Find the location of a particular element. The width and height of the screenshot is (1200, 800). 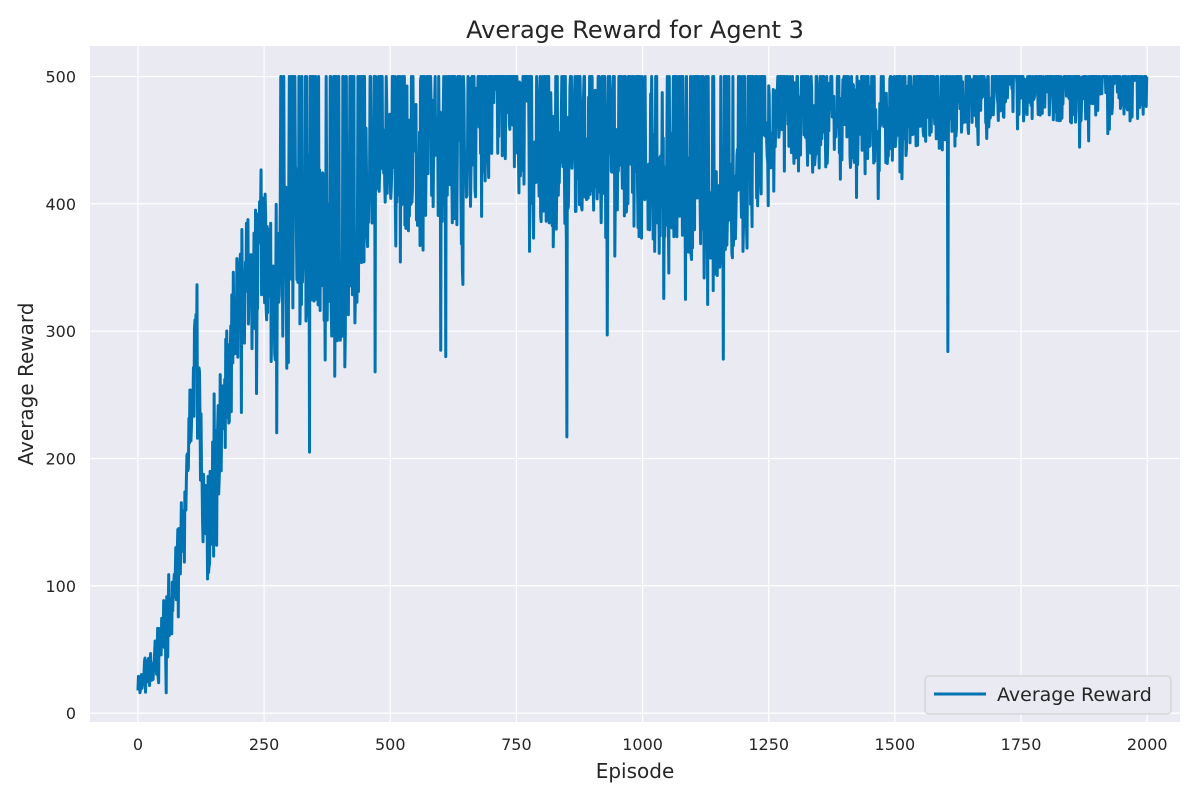

x-tick-label: 1250 is located at coordinates (768, 744).